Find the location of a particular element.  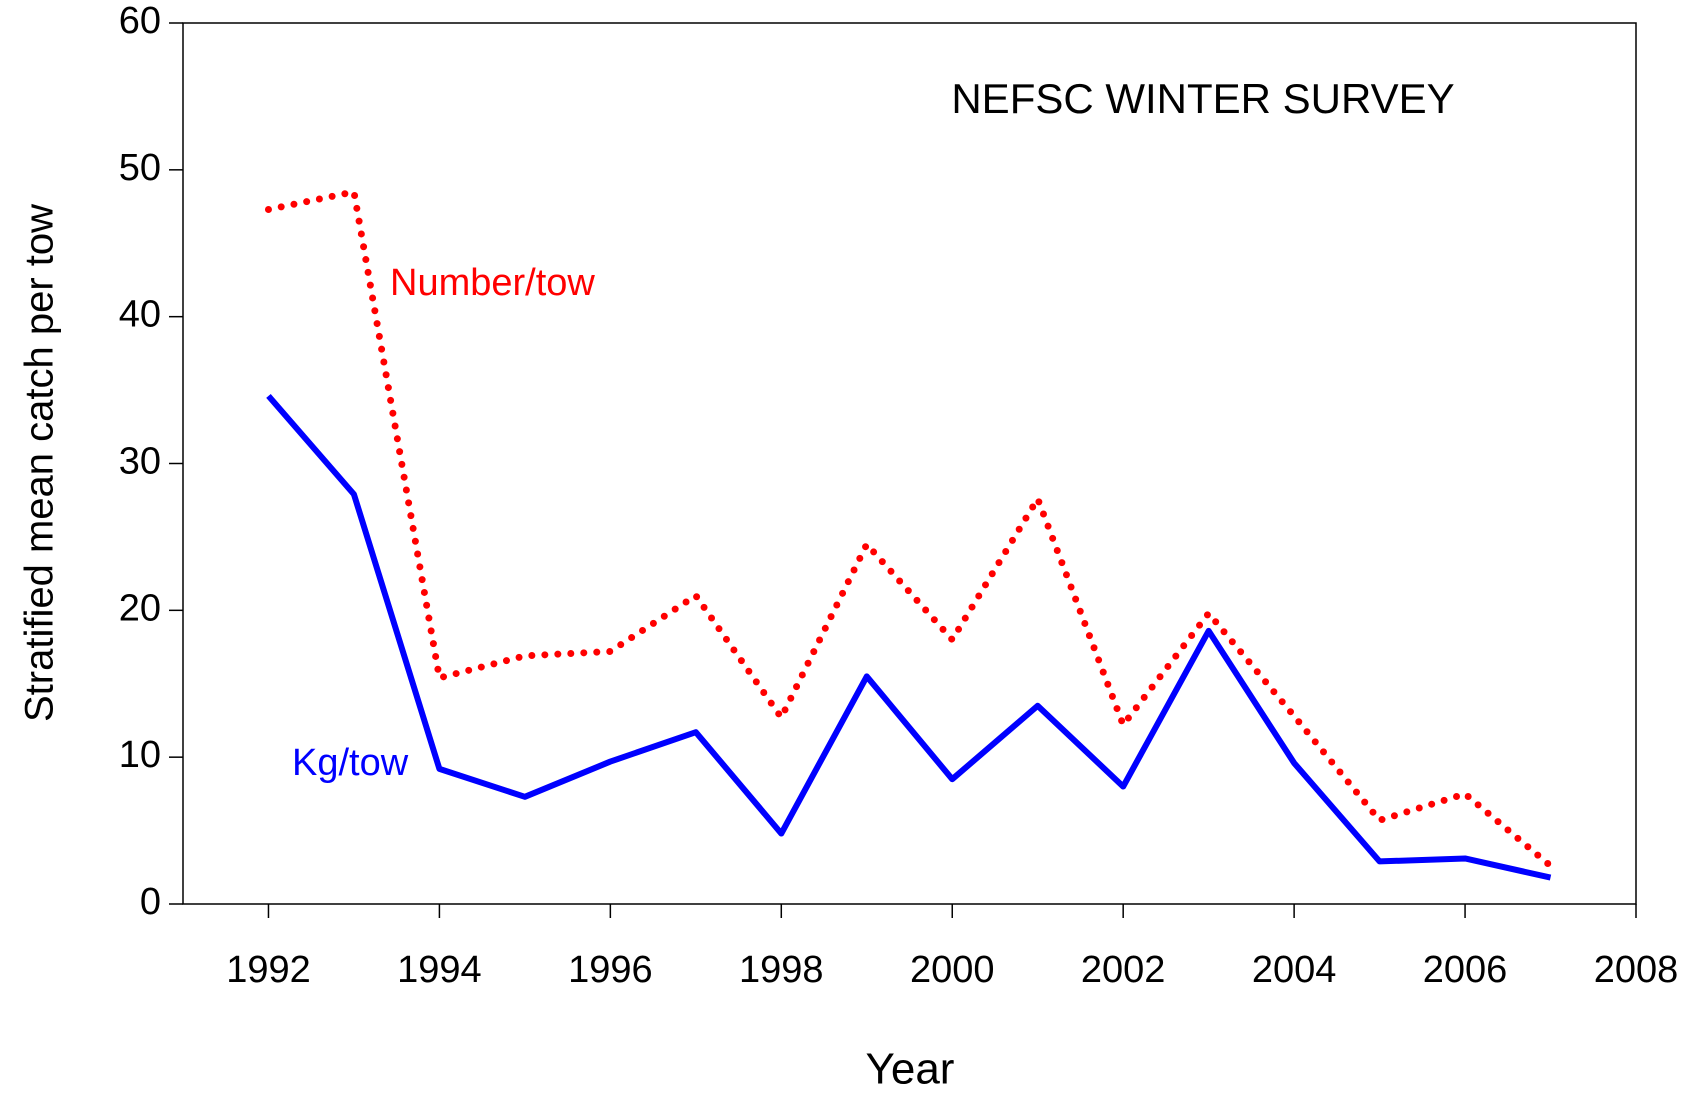

x-tick-label: 2006 is located at coordinates (1465, 970).